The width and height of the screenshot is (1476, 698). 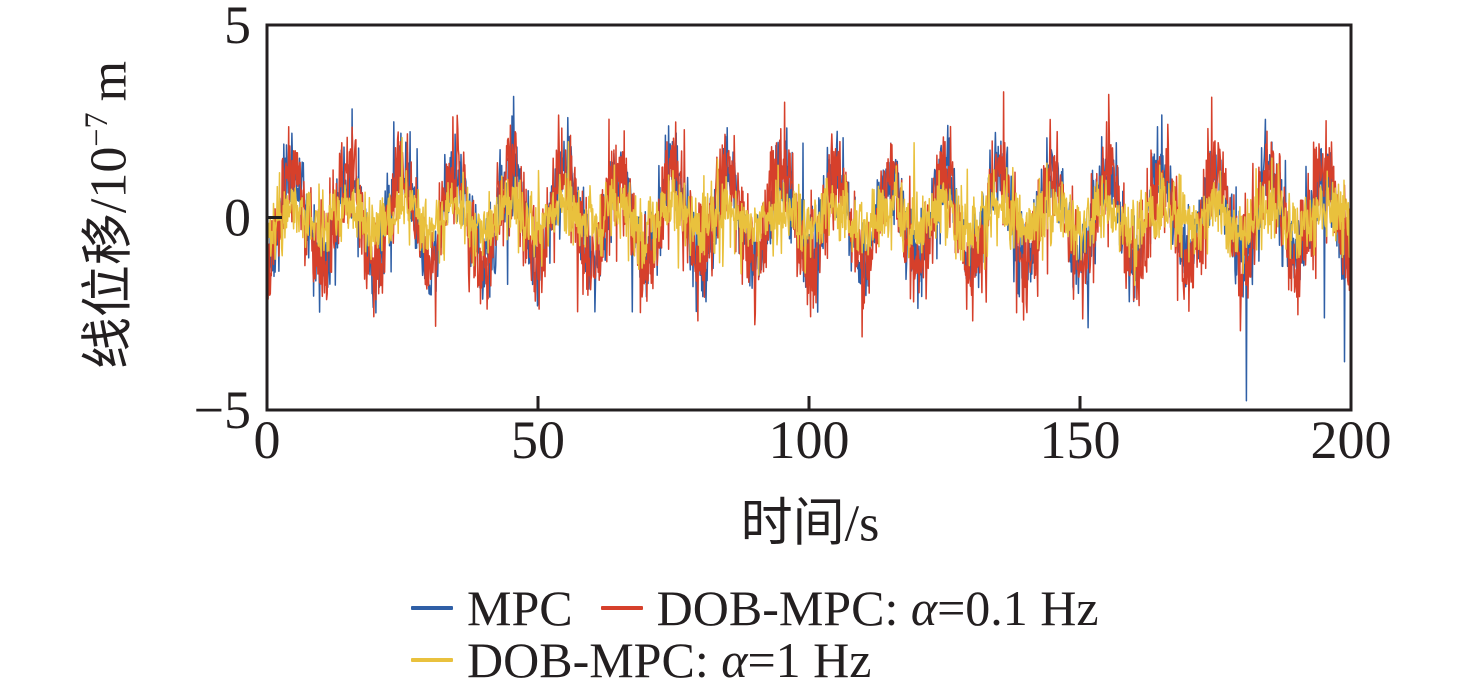 What do you see at coordinates (520, 608) in the screenshot?
I see `legend-label-mpc: MPC` at bounding box center [520, 608].